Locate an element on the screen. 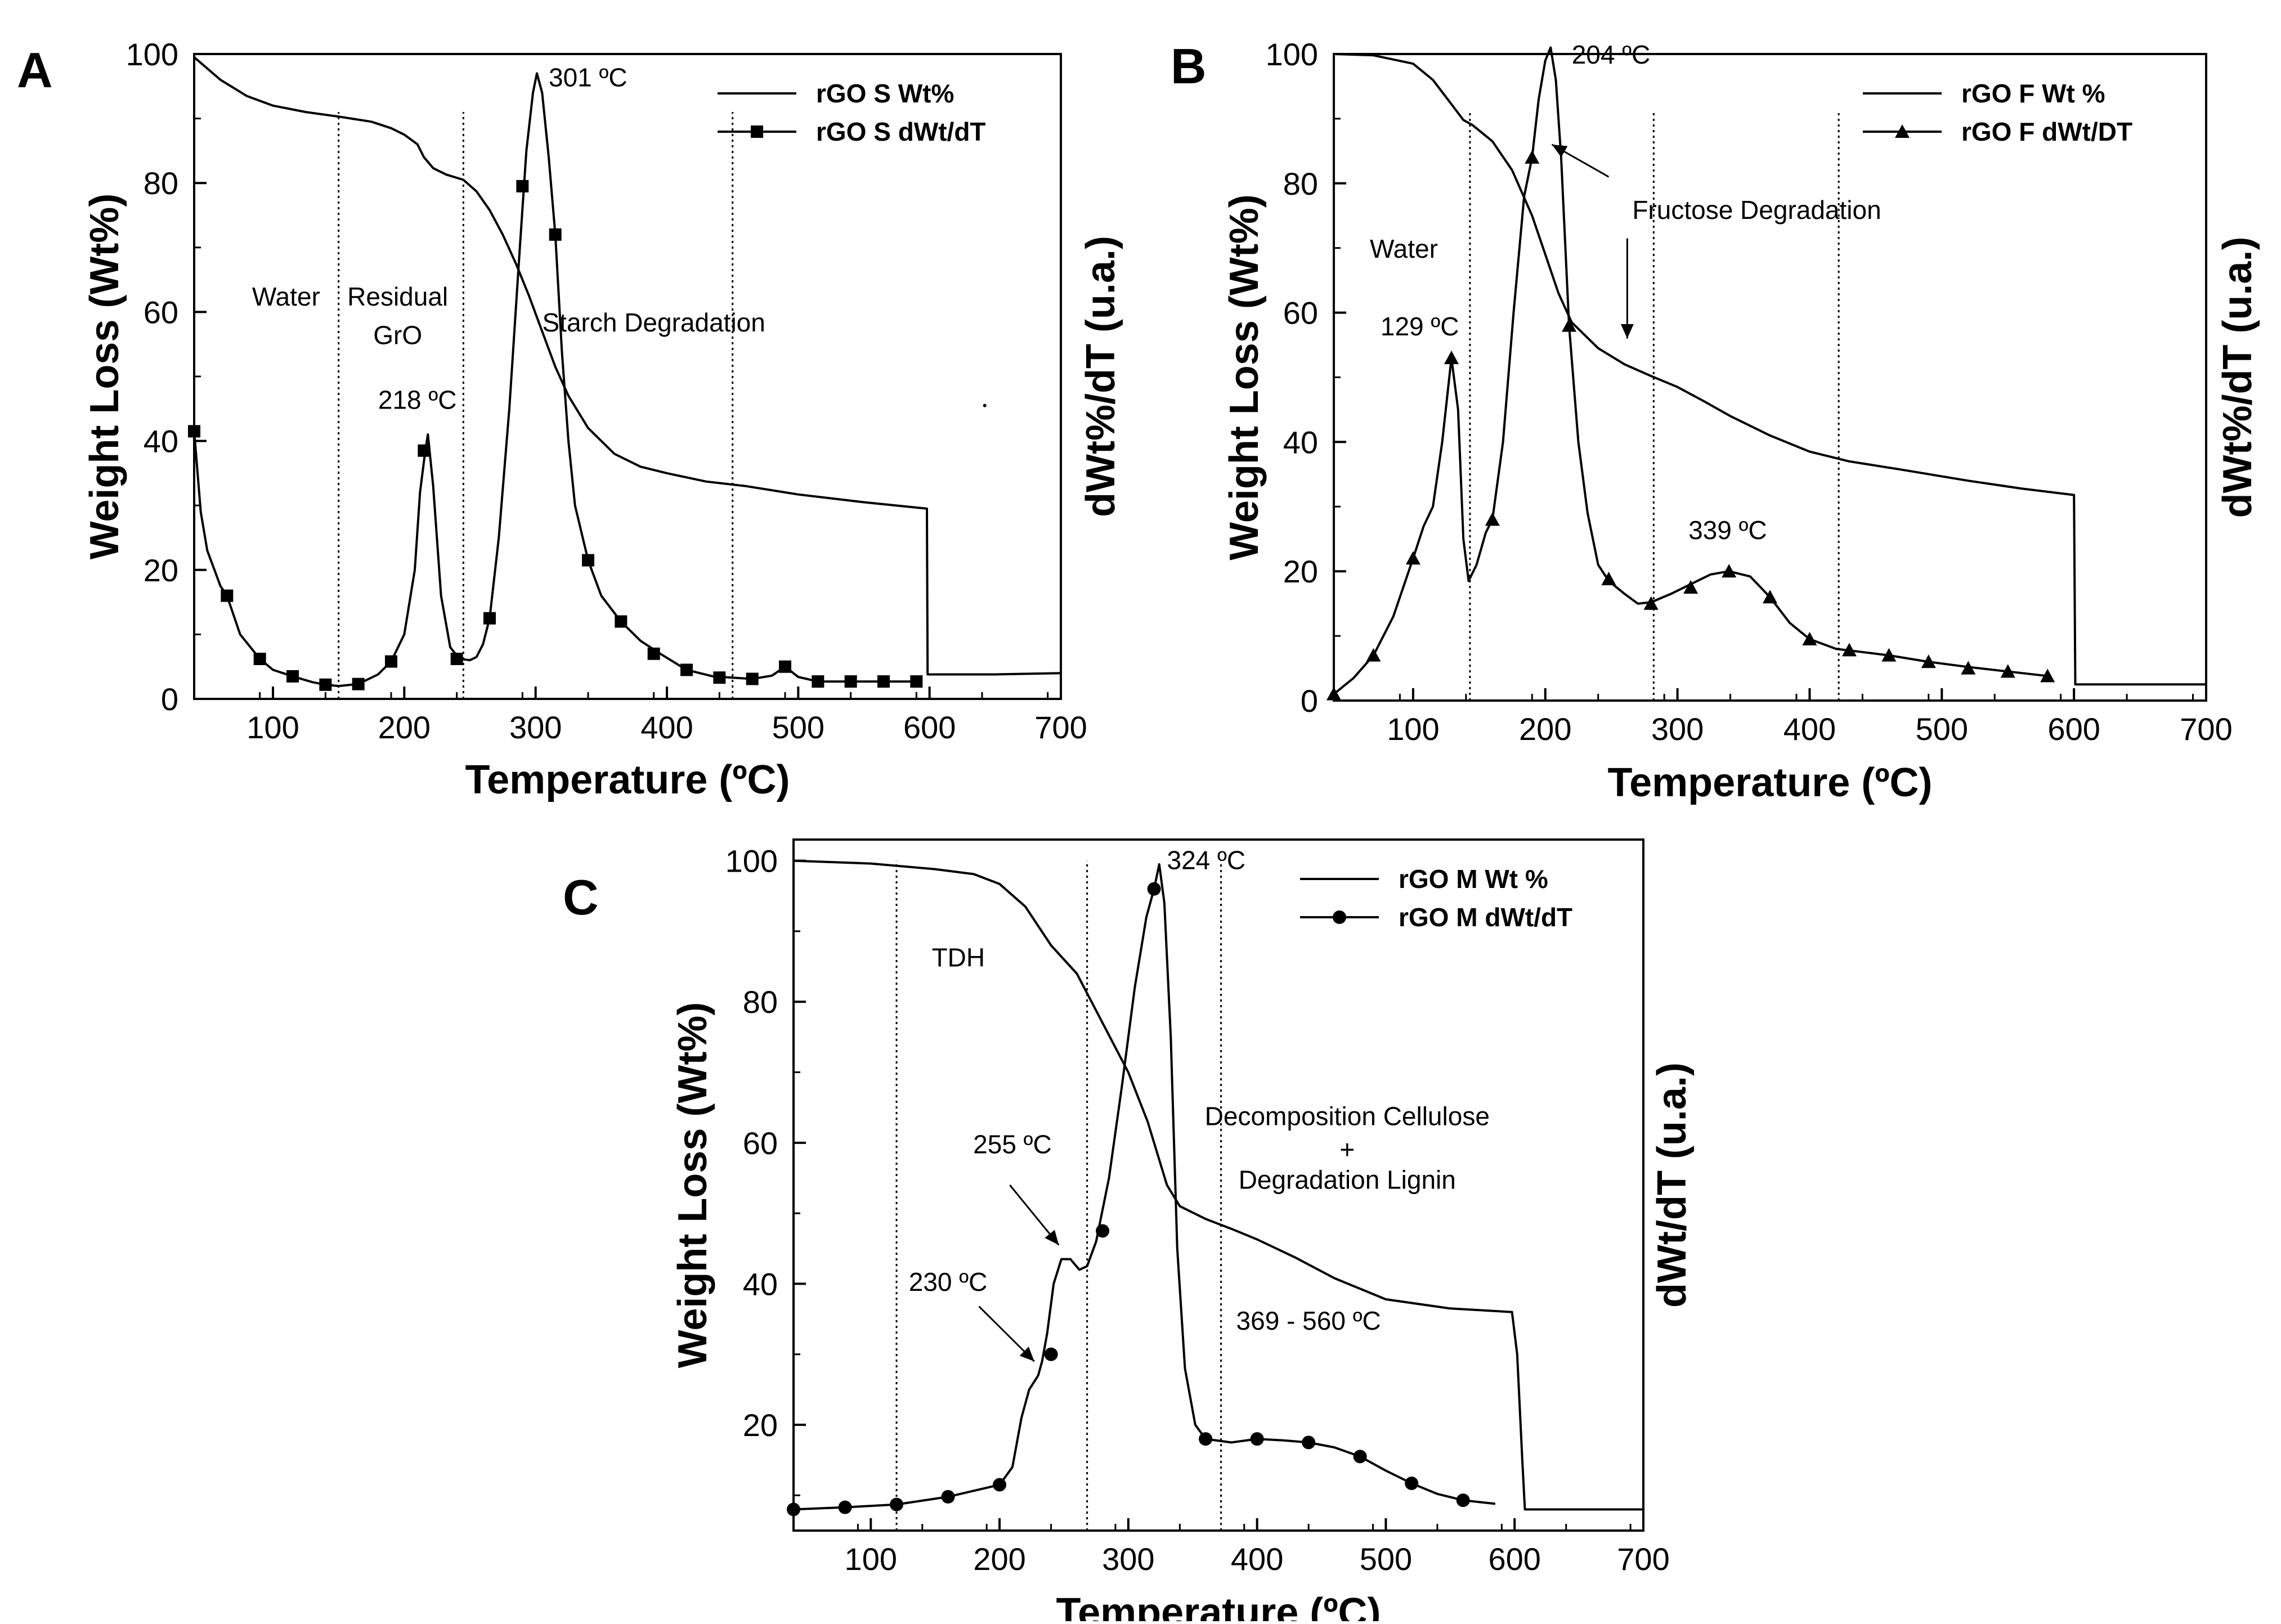  annotation-a: 218 ºC is located at coordinates (418, 399).